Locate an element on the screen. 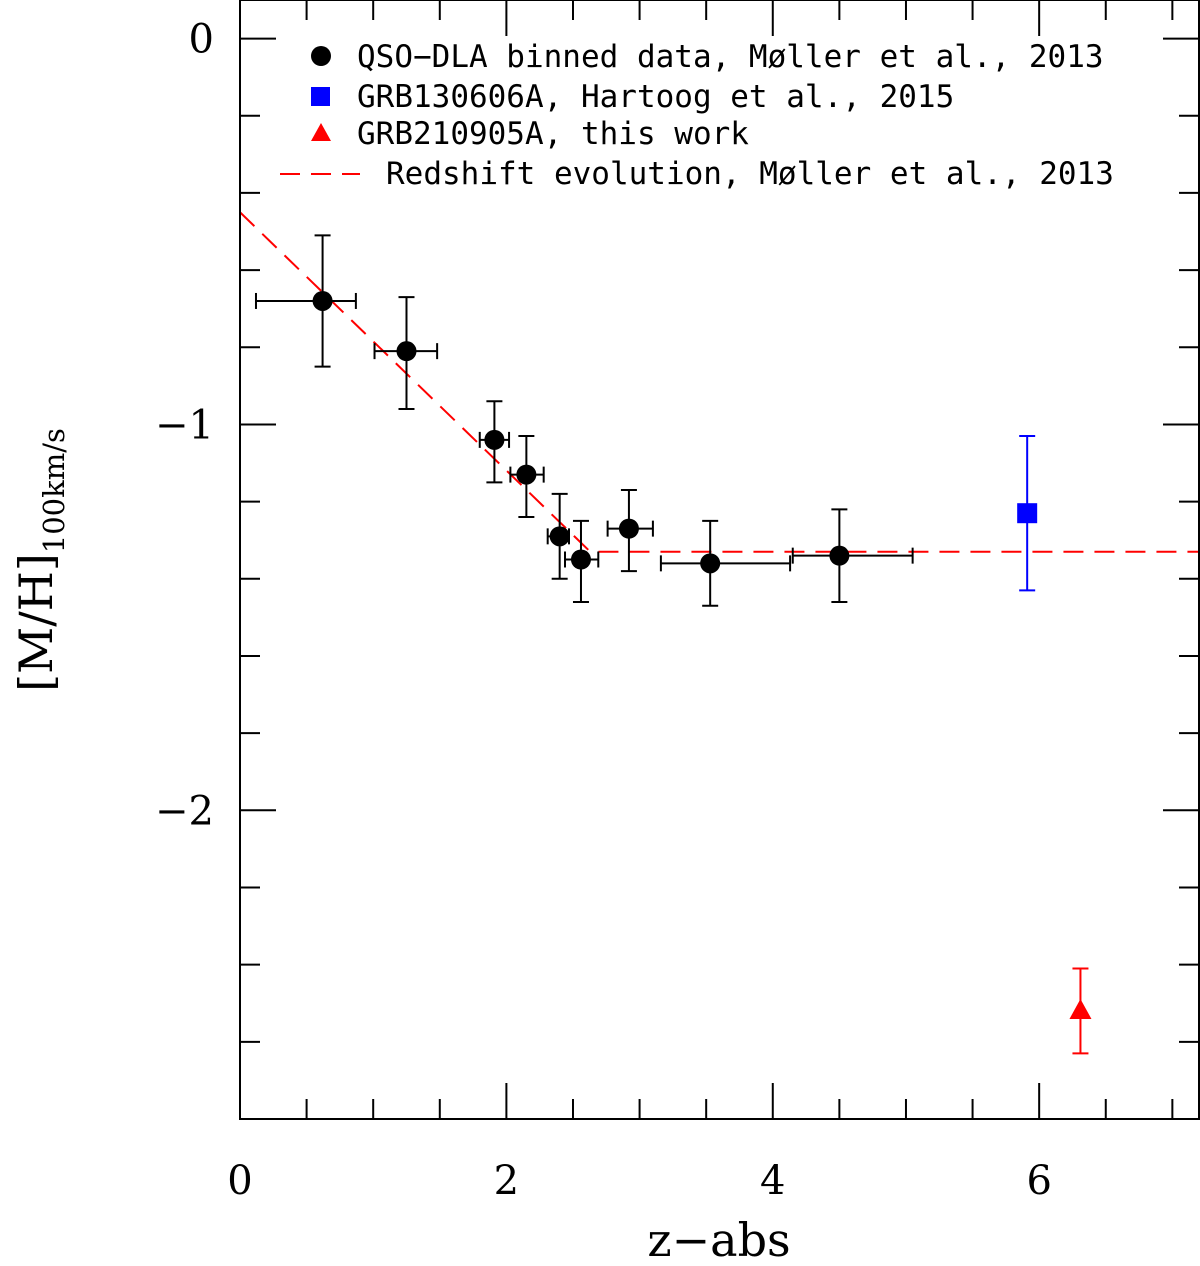 Image resolution: width=1200 pixels, height=1266 pixels. marker-square is located at coordinates (1027, 513).